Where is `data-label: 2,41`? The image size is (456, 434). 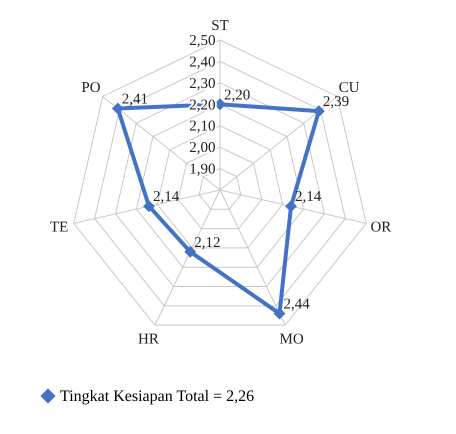 data-label: 2,41 is located at coordinates (135, 100).